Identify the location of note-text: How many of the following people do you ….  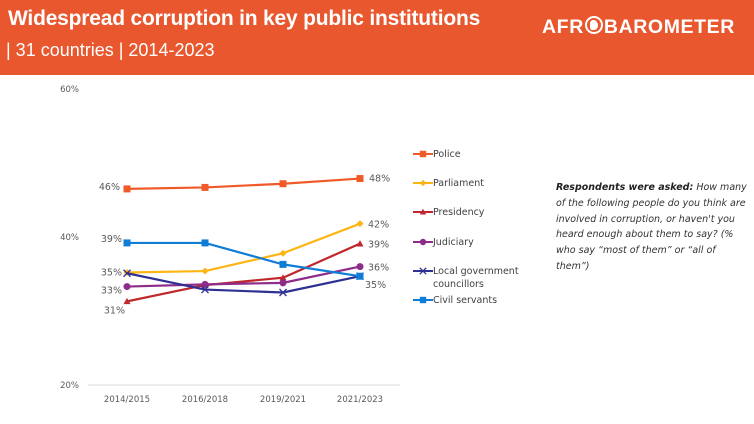
(651, 227).